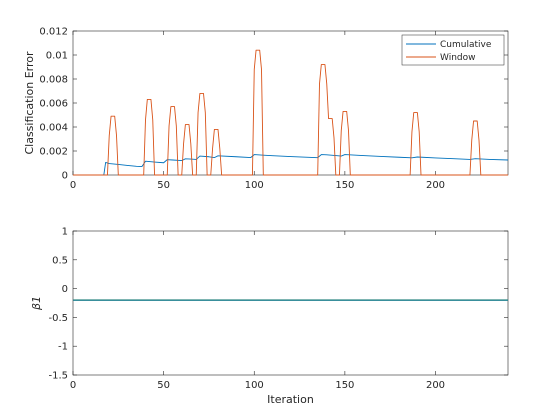 This screenshot has height=420, width=560. What do you see at coordinates (65, 232) in the screenshot?
I see `y-tick-label: 1` at bounding box center [65, 232].